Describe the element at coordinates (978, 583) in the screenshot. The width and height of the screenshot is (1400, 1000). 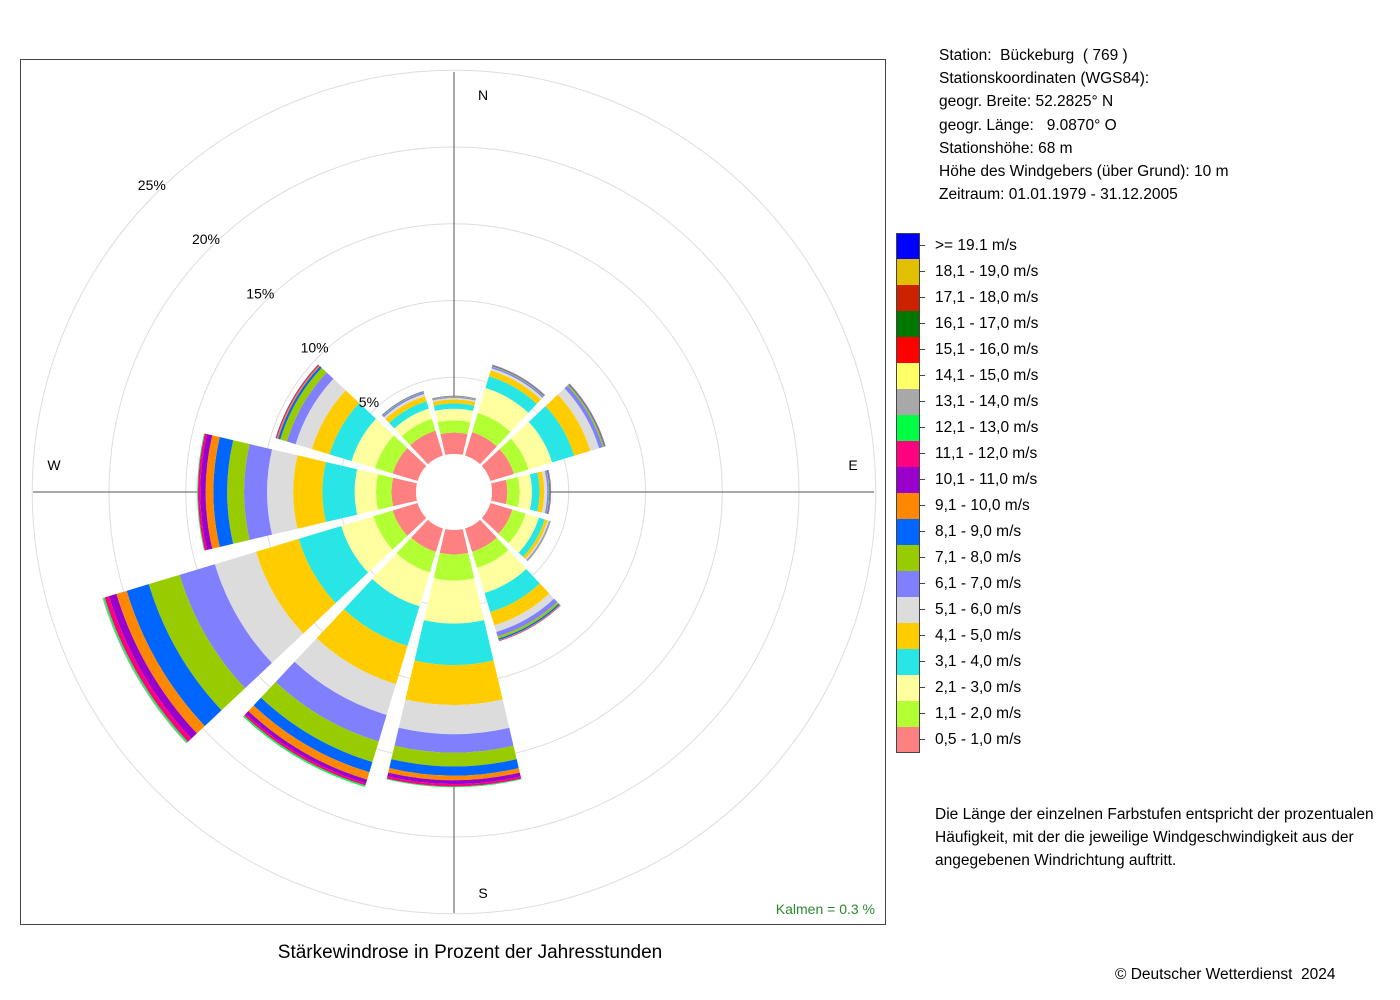
I see `legend-label: 6,1 - 7,0 m/s` at that location.